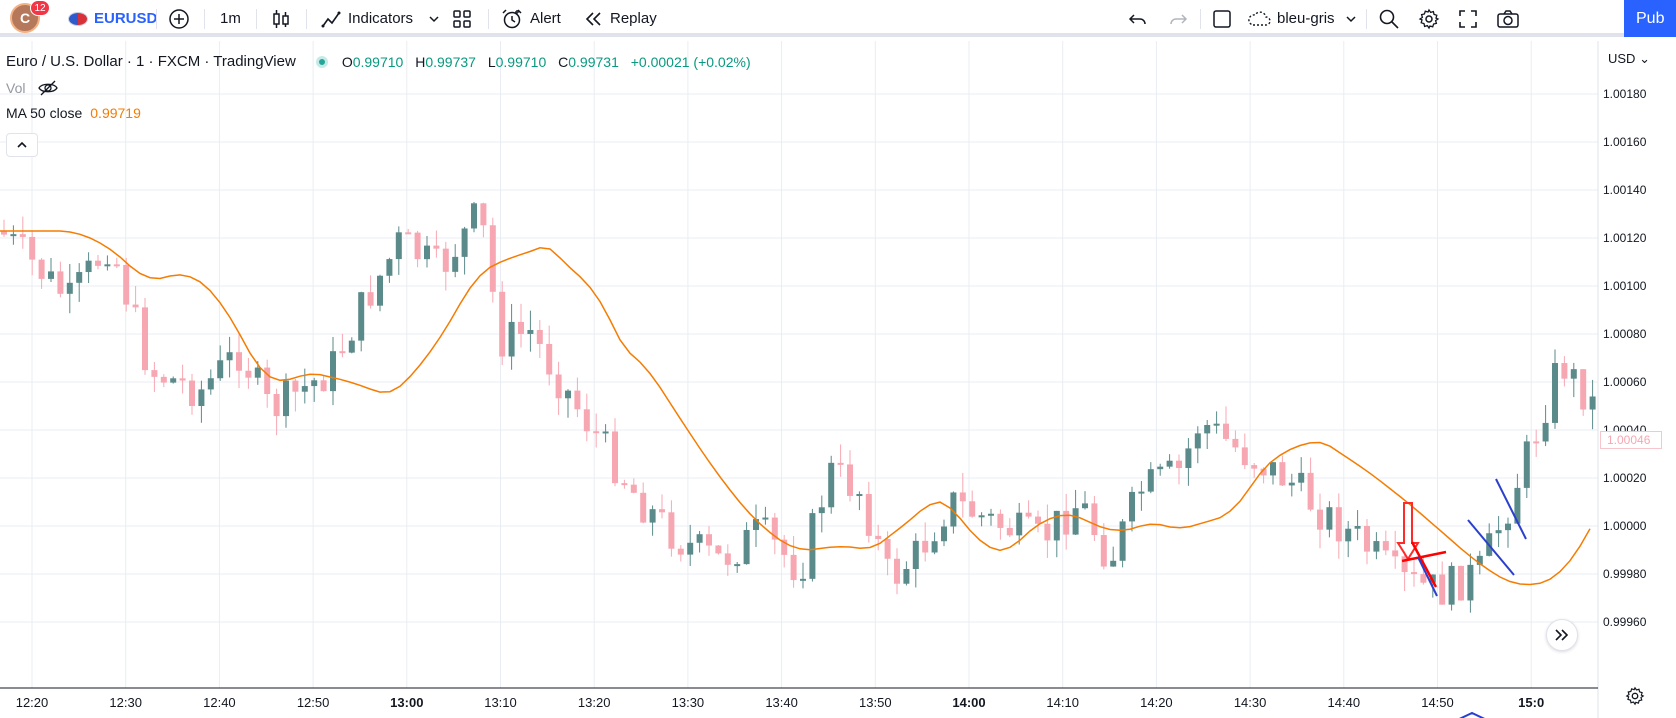  Describe the element at coordinates (1408, 531) in the screenshot. I see `red-down-arrow-drawing` at that location.